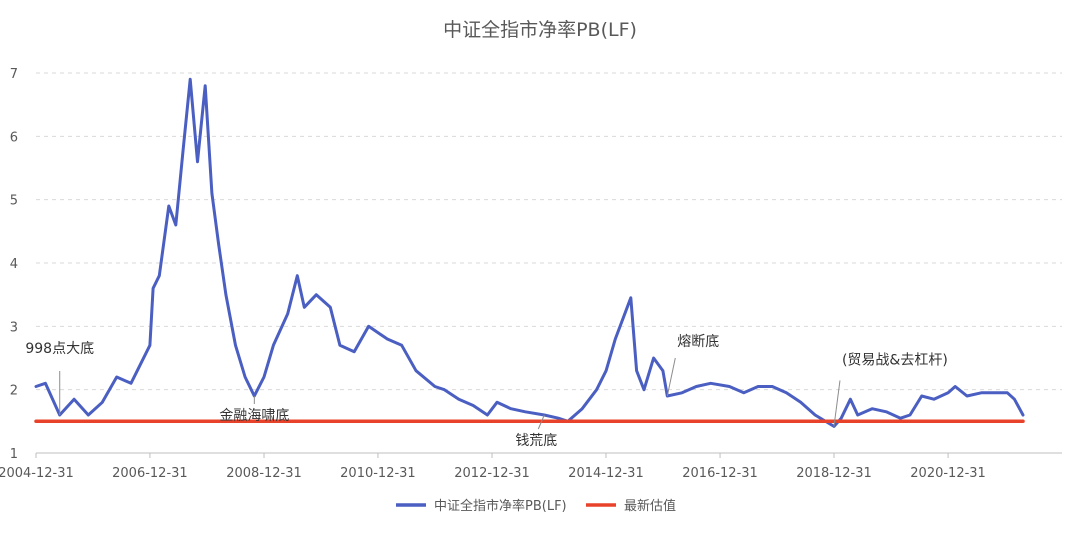 The height and width of the screenshot is (534, 1080). Describe the element at coordinates (948, 473) in the screenshot. I see `x-tick-label: 2020-12-31` at that location.